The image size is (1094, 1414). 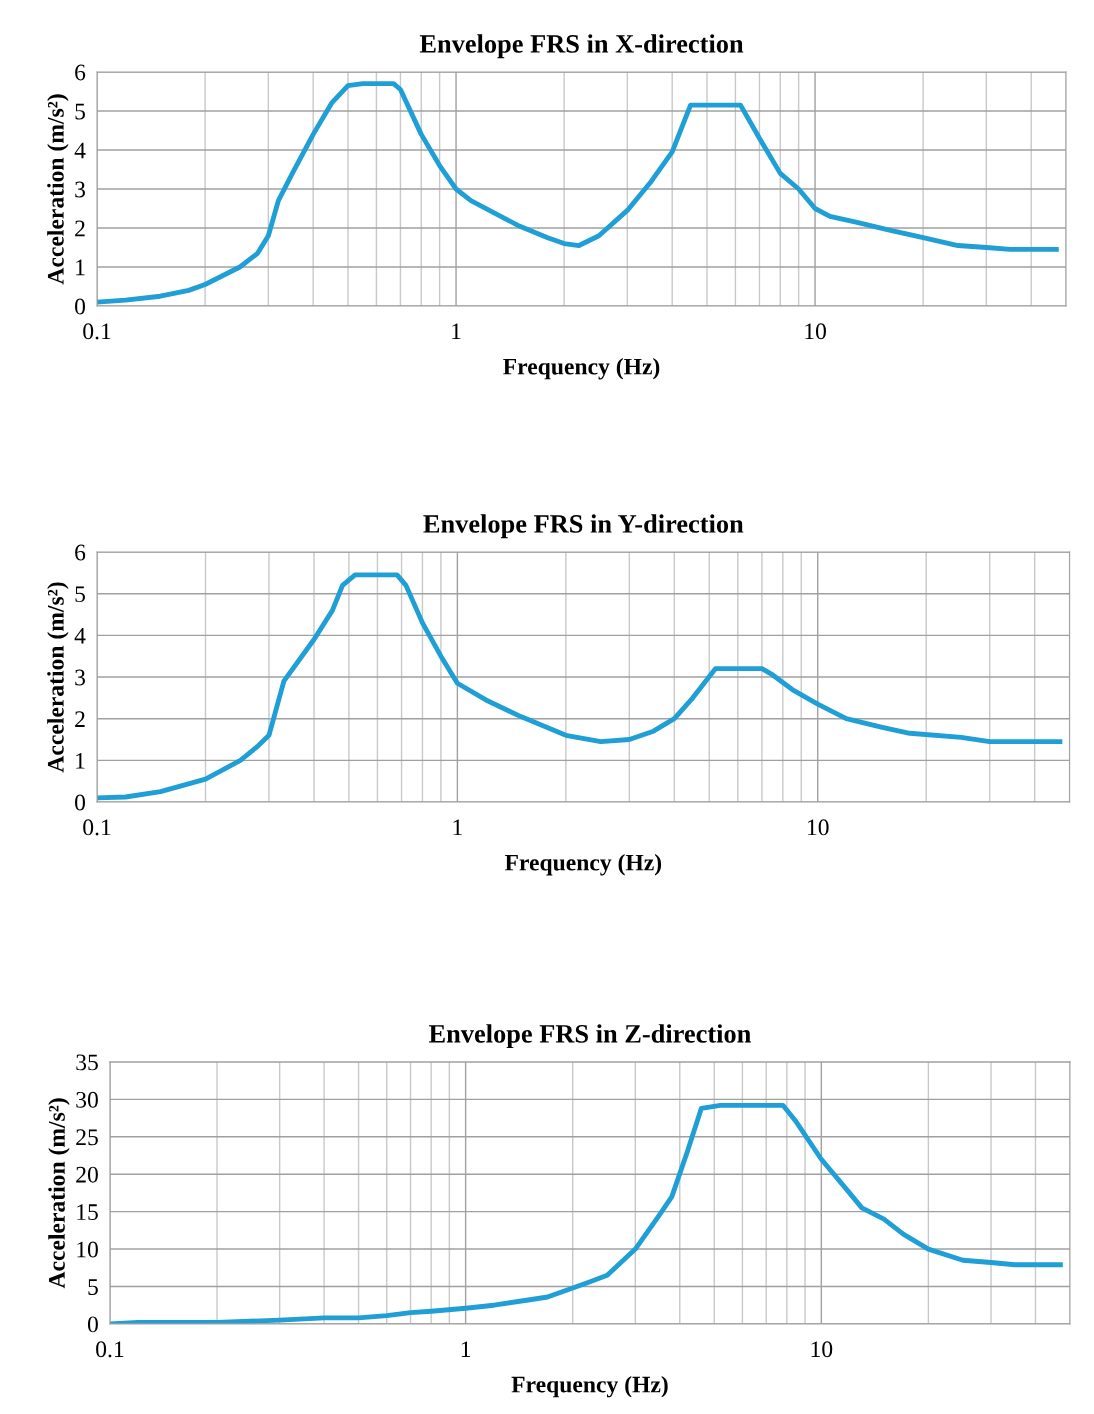 I want to click on chart-title: Envelope FRS in Y-direction, so click(x=583, y=526).